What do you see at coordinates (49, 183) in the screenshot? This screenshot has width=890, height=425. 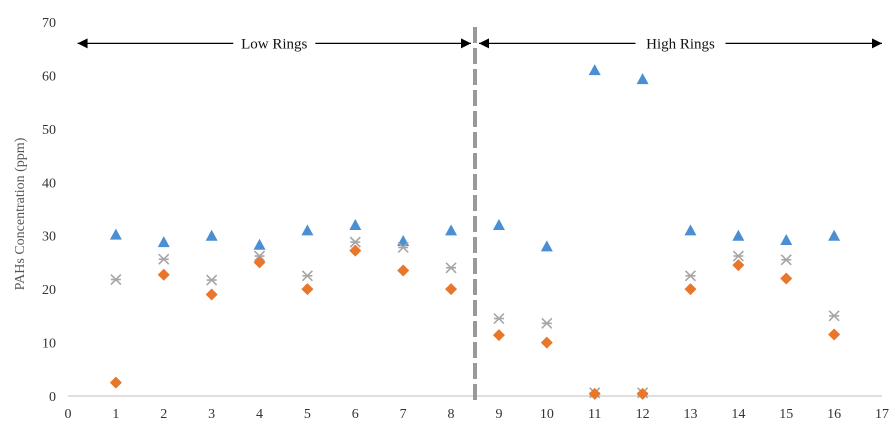 I see `y-tick-label: 40` at bounding box center [49, 183].